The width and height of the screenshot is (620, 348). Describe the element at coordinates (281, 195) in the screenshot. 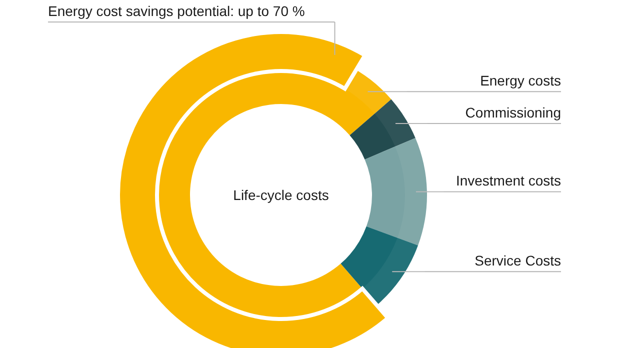

I see `text: Life-cycle costs` at that location.